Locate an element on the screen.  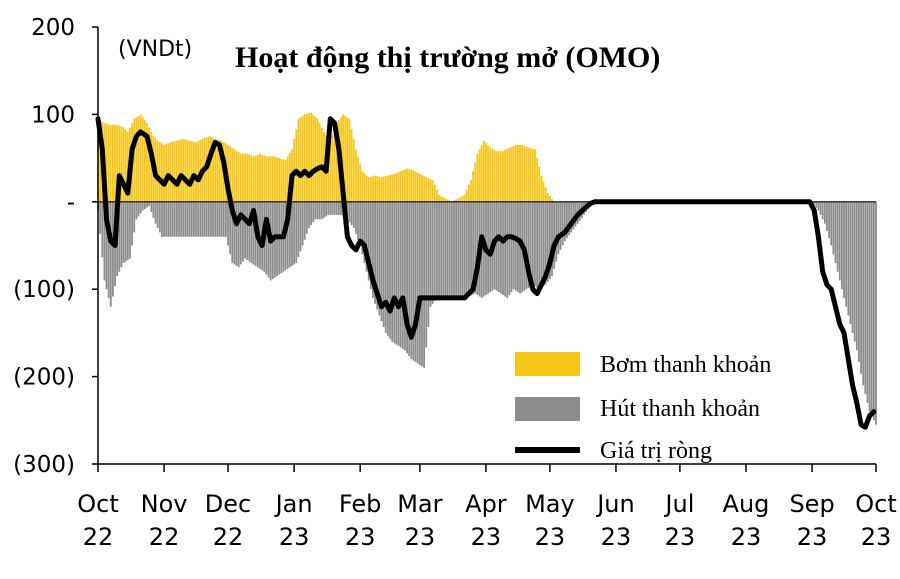
x-tick-year-5: 23 is located at coordinates (420, 537).